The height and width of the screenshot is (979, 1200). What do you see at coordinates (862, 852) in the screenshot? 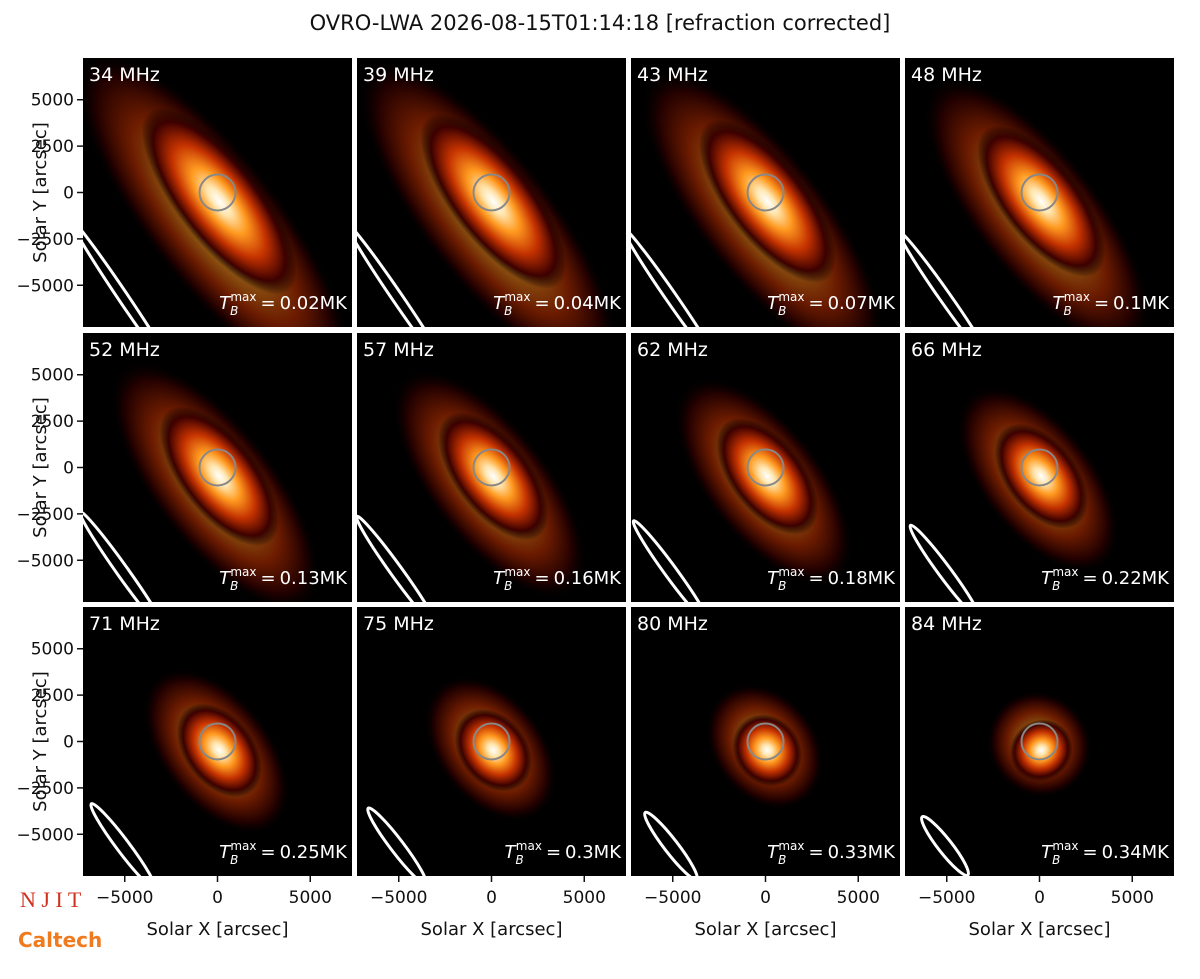
I see `tb-value: 0.33MK` at bounding box center [862, 852].